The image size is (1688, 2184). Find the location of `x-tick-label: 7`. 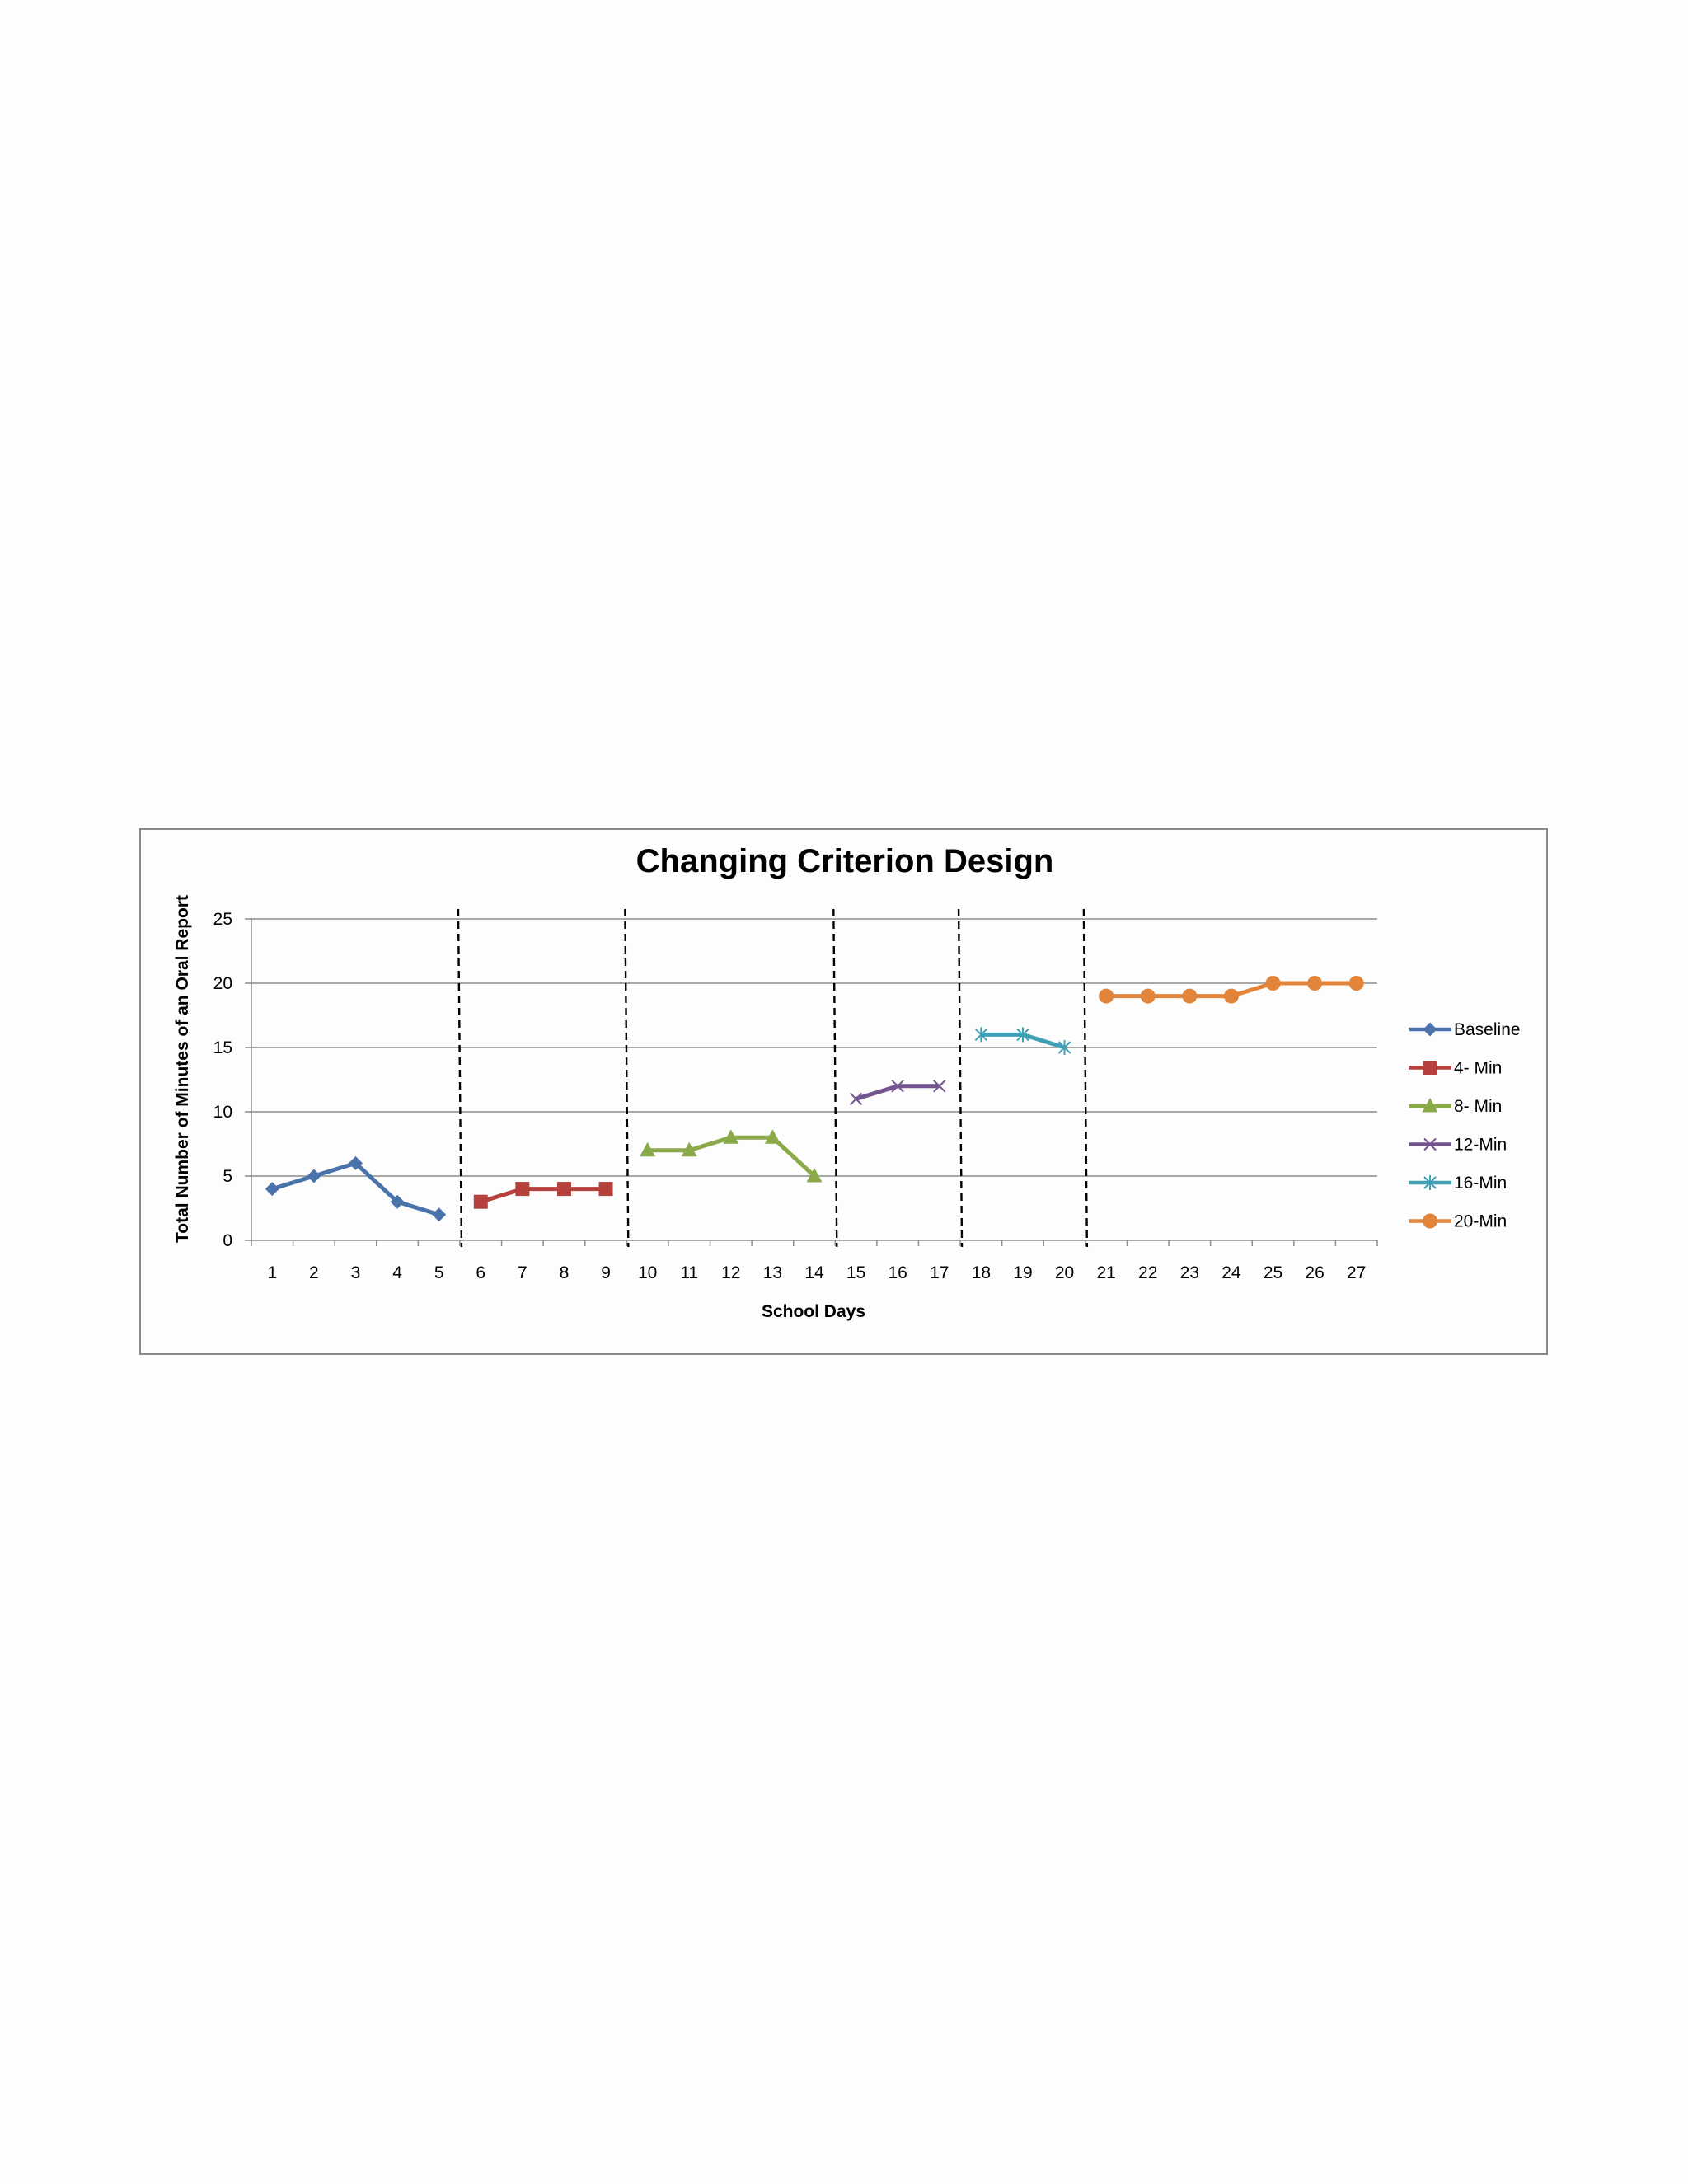

x-tick-label: 7 is located at coordinates (523, 1272).